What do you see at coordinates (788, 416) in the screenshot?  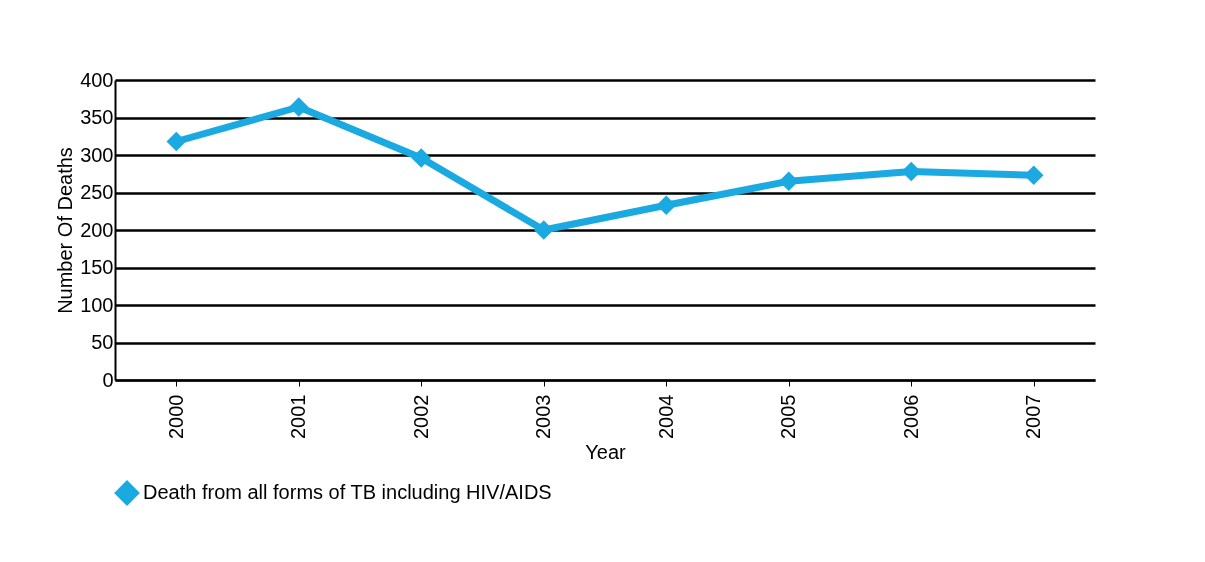 I see `x-tick-label: 2005` at bounding box center [788, 416].